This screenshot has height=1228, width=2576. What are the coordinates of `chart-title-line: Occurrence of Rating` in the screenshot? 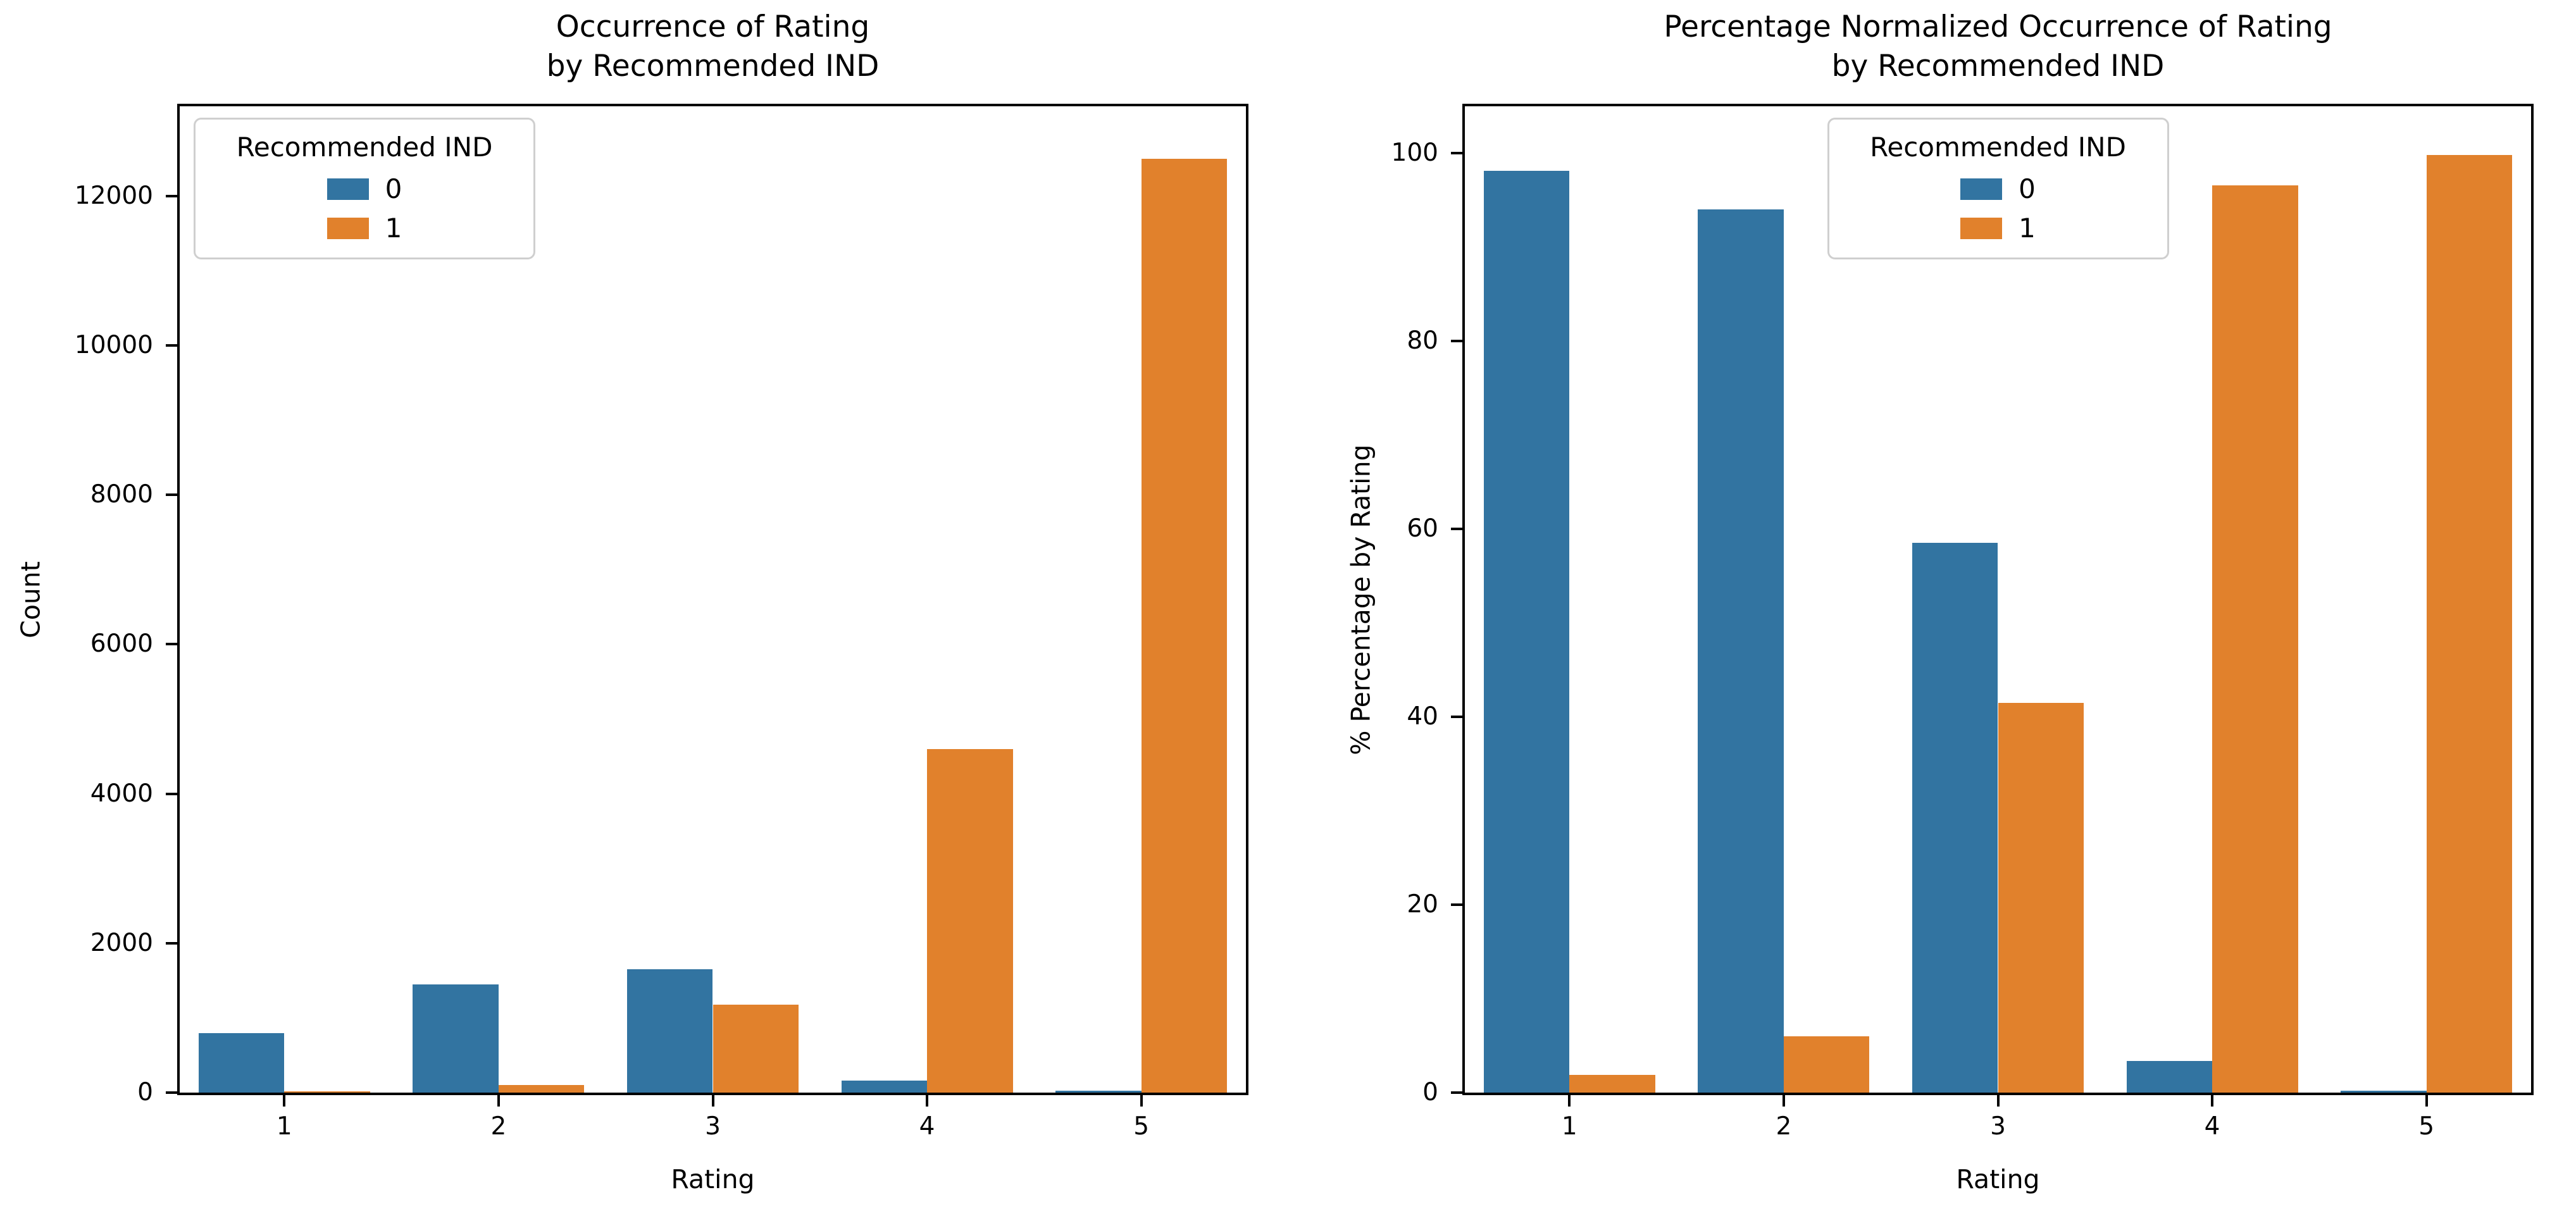 It's located at (713, 26).